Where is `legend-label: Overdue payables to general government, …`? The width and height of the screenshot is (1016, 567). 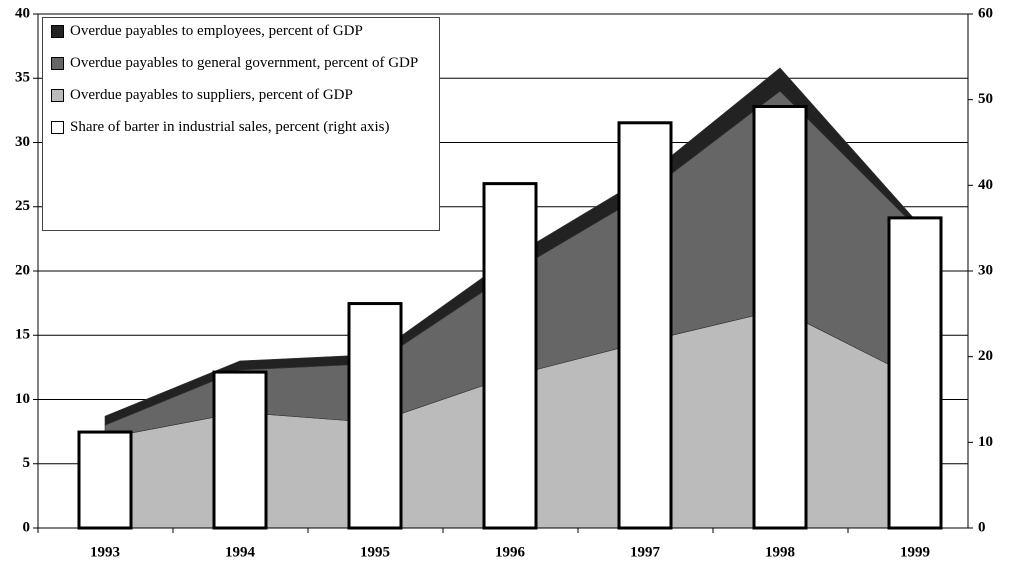 legend-label: Overdue payables to general government, … is located at coordinates (244, 63).